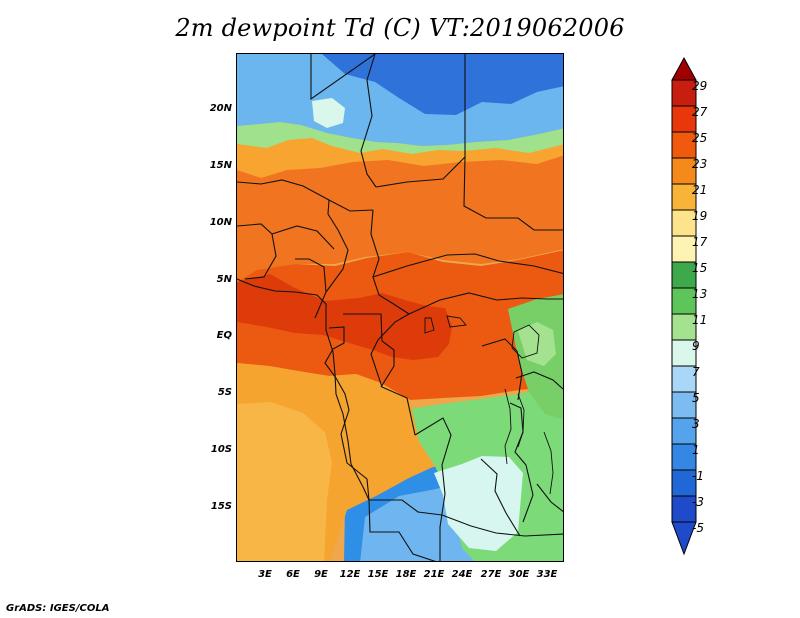 Image resolution: width=800 pixels, height=618 pixels. Describe the element at coordinates (700, 320) in the screenshot. I see `legend-label: 11` at that location.